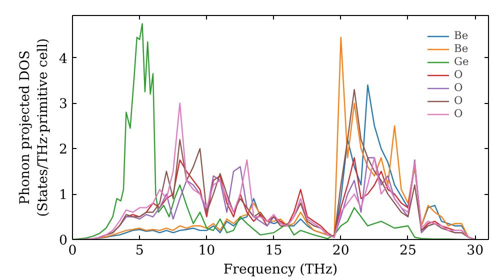 This screenshot has height=280, width=500. What do you see at coordinates (462, 61) in the screenshot?
I see `legend-label: Ge` at bounding box center [462, 61].